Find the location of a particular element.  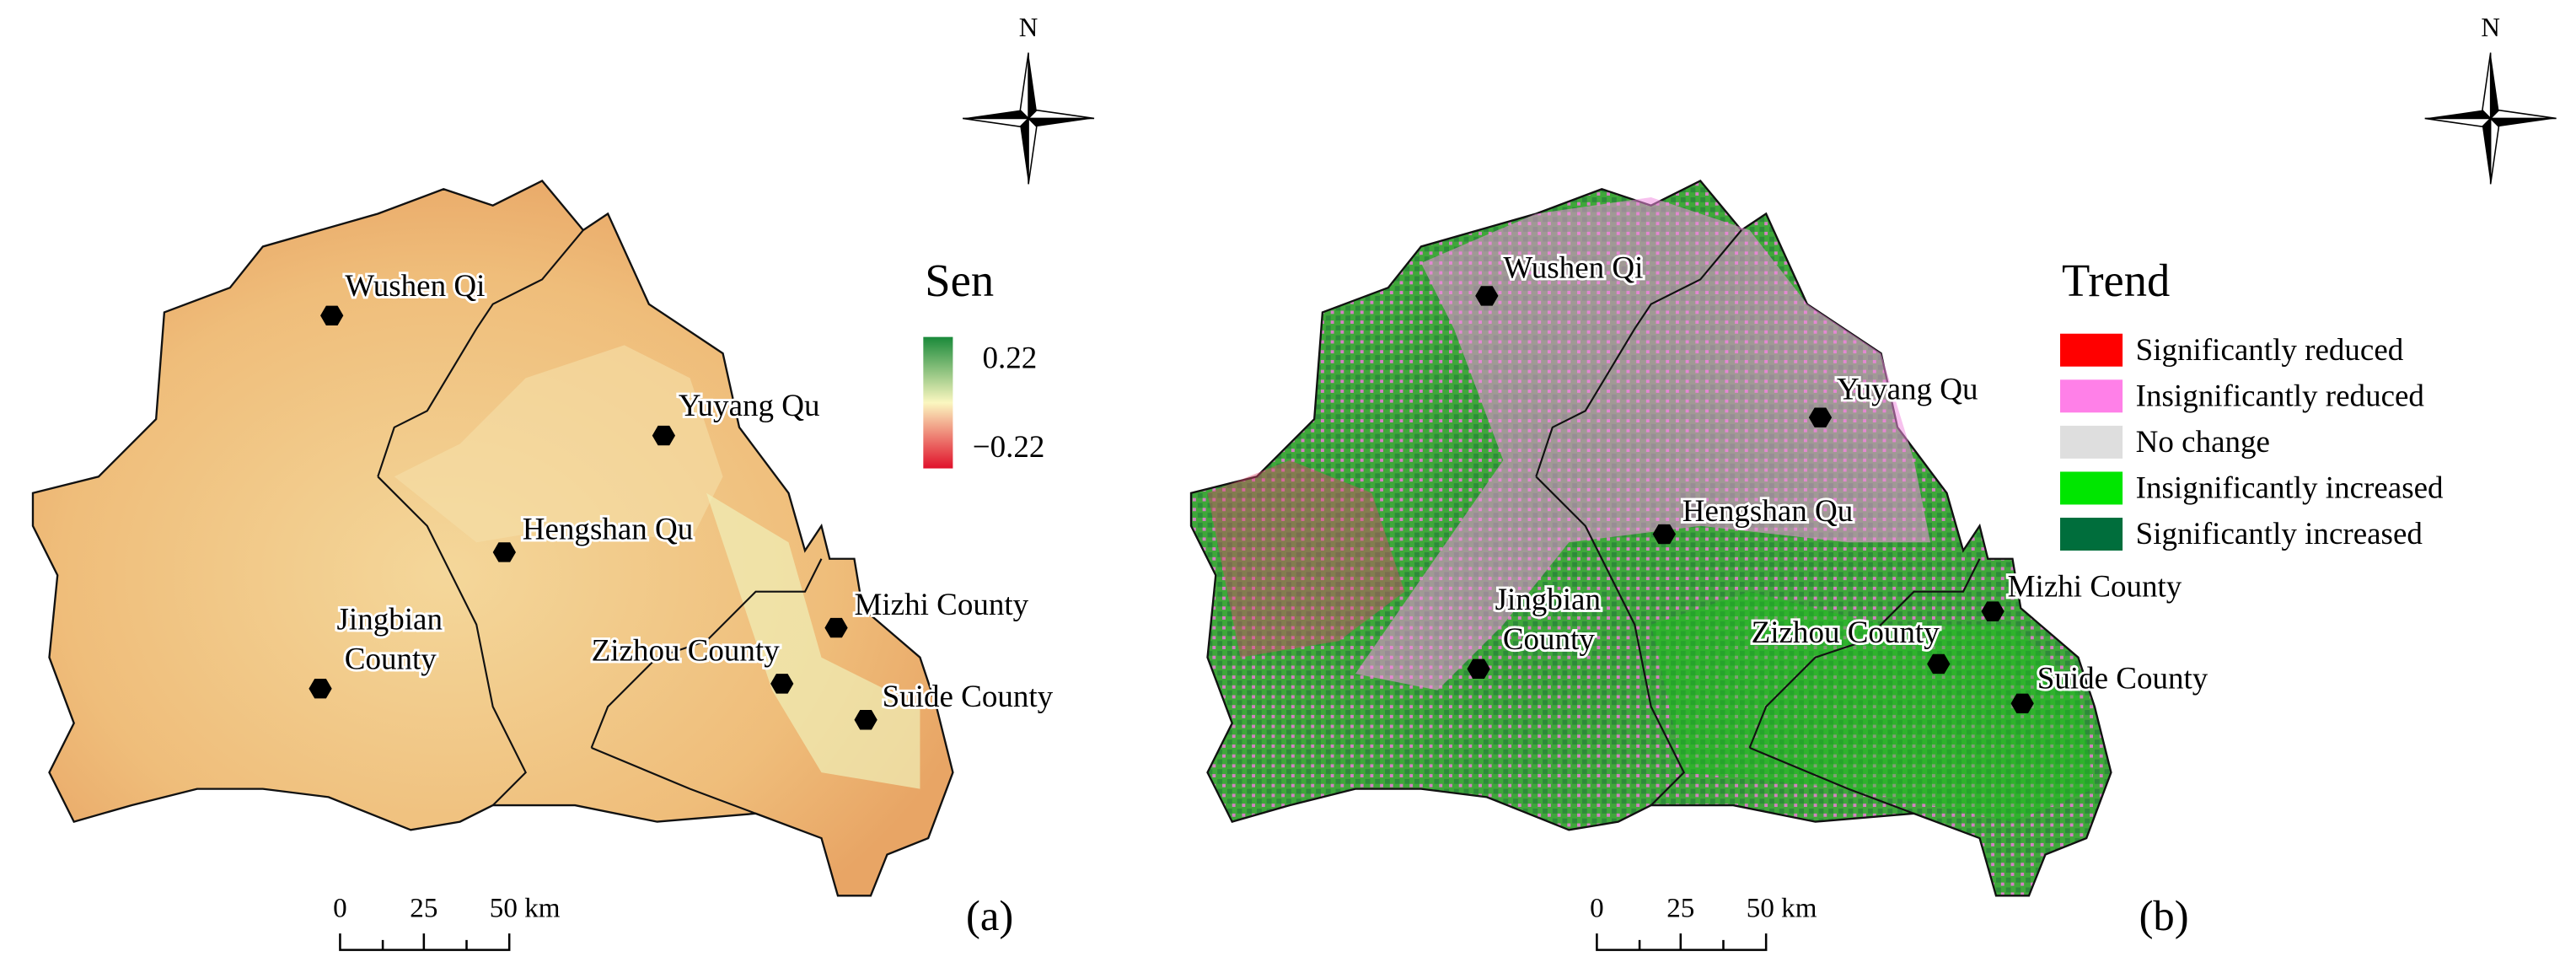

legend-label: Insignificantly increased is located at coordinates (2290, 488).